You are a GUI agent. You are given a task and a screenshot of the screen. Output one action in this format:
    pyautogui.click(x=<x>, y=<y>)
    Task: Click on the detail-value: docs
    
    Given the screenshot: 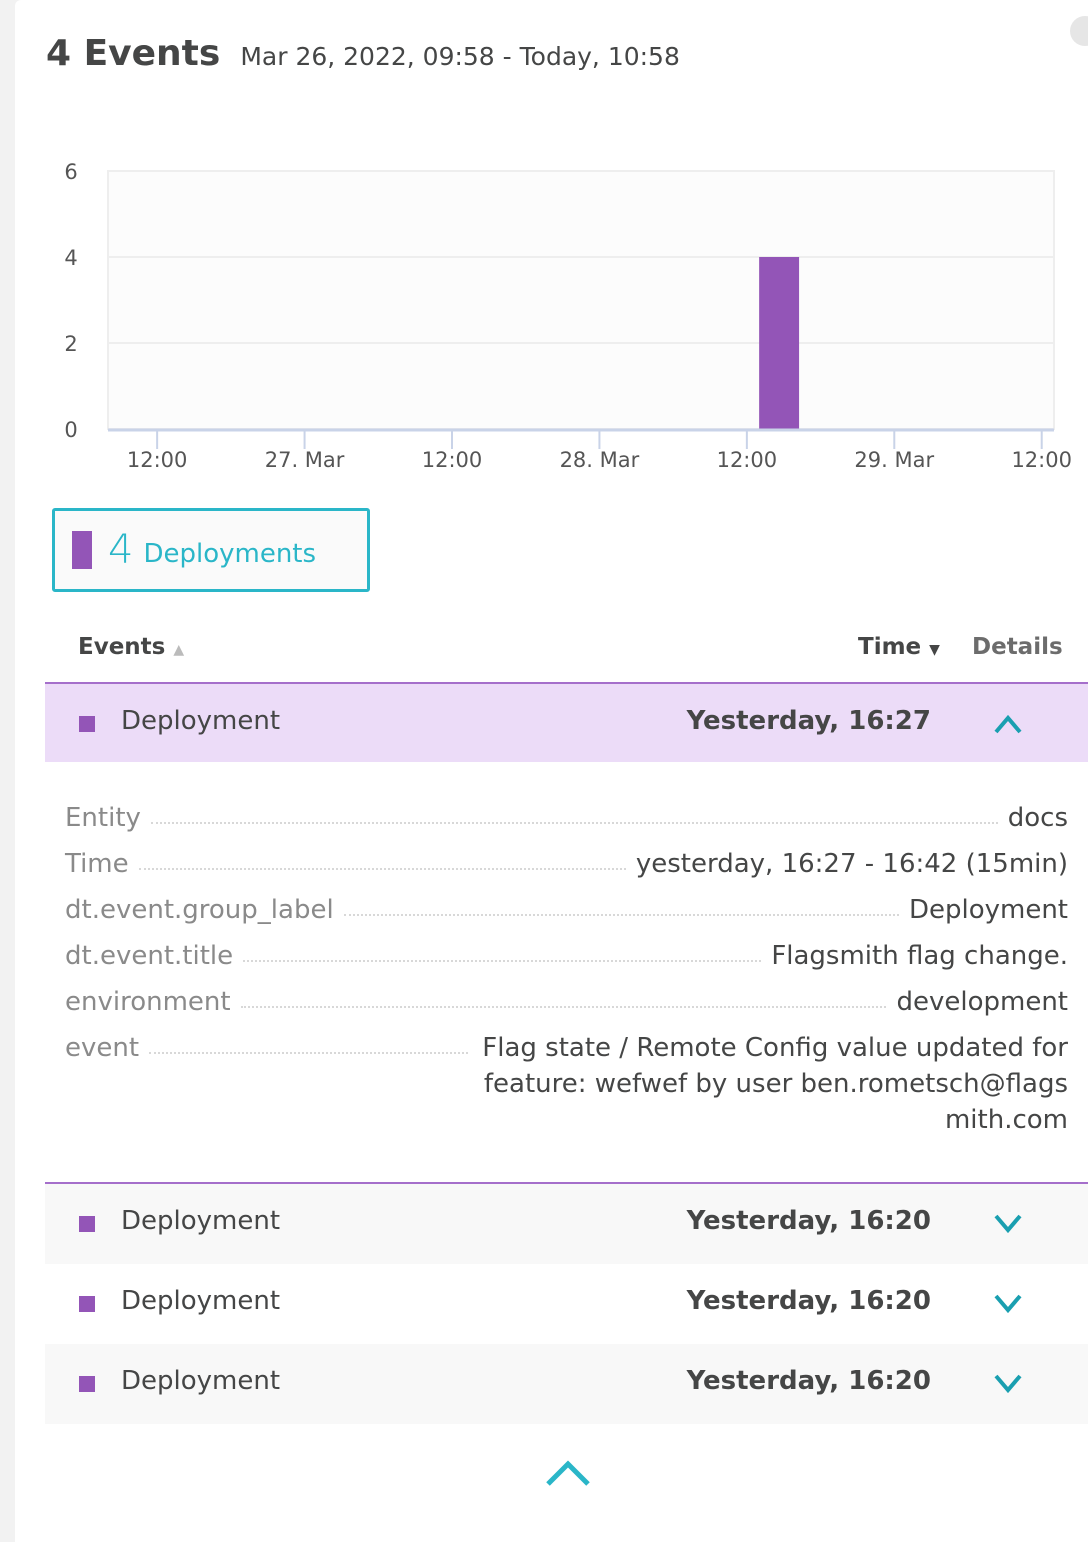 What is the action you would take?
    pyautogui.click(x=1037, y=818)
    